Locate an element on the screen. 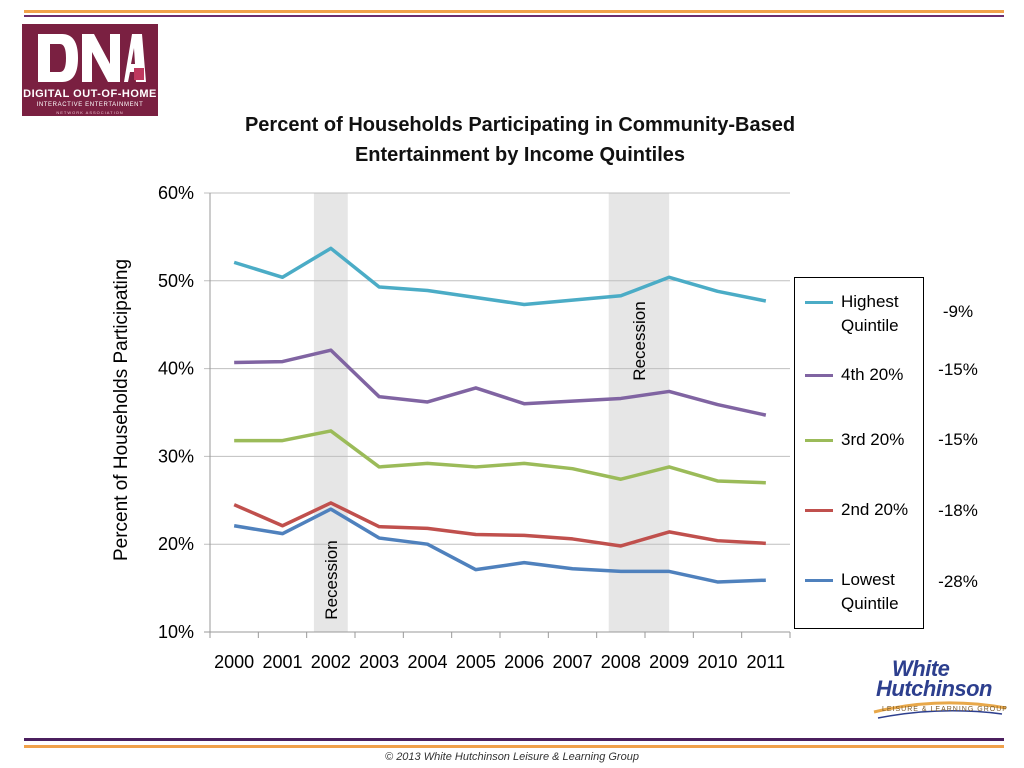 The width and height of the screenshot is (1024, 768). x-tick-label-2007: 2007 is located at coordinates (572, 662).